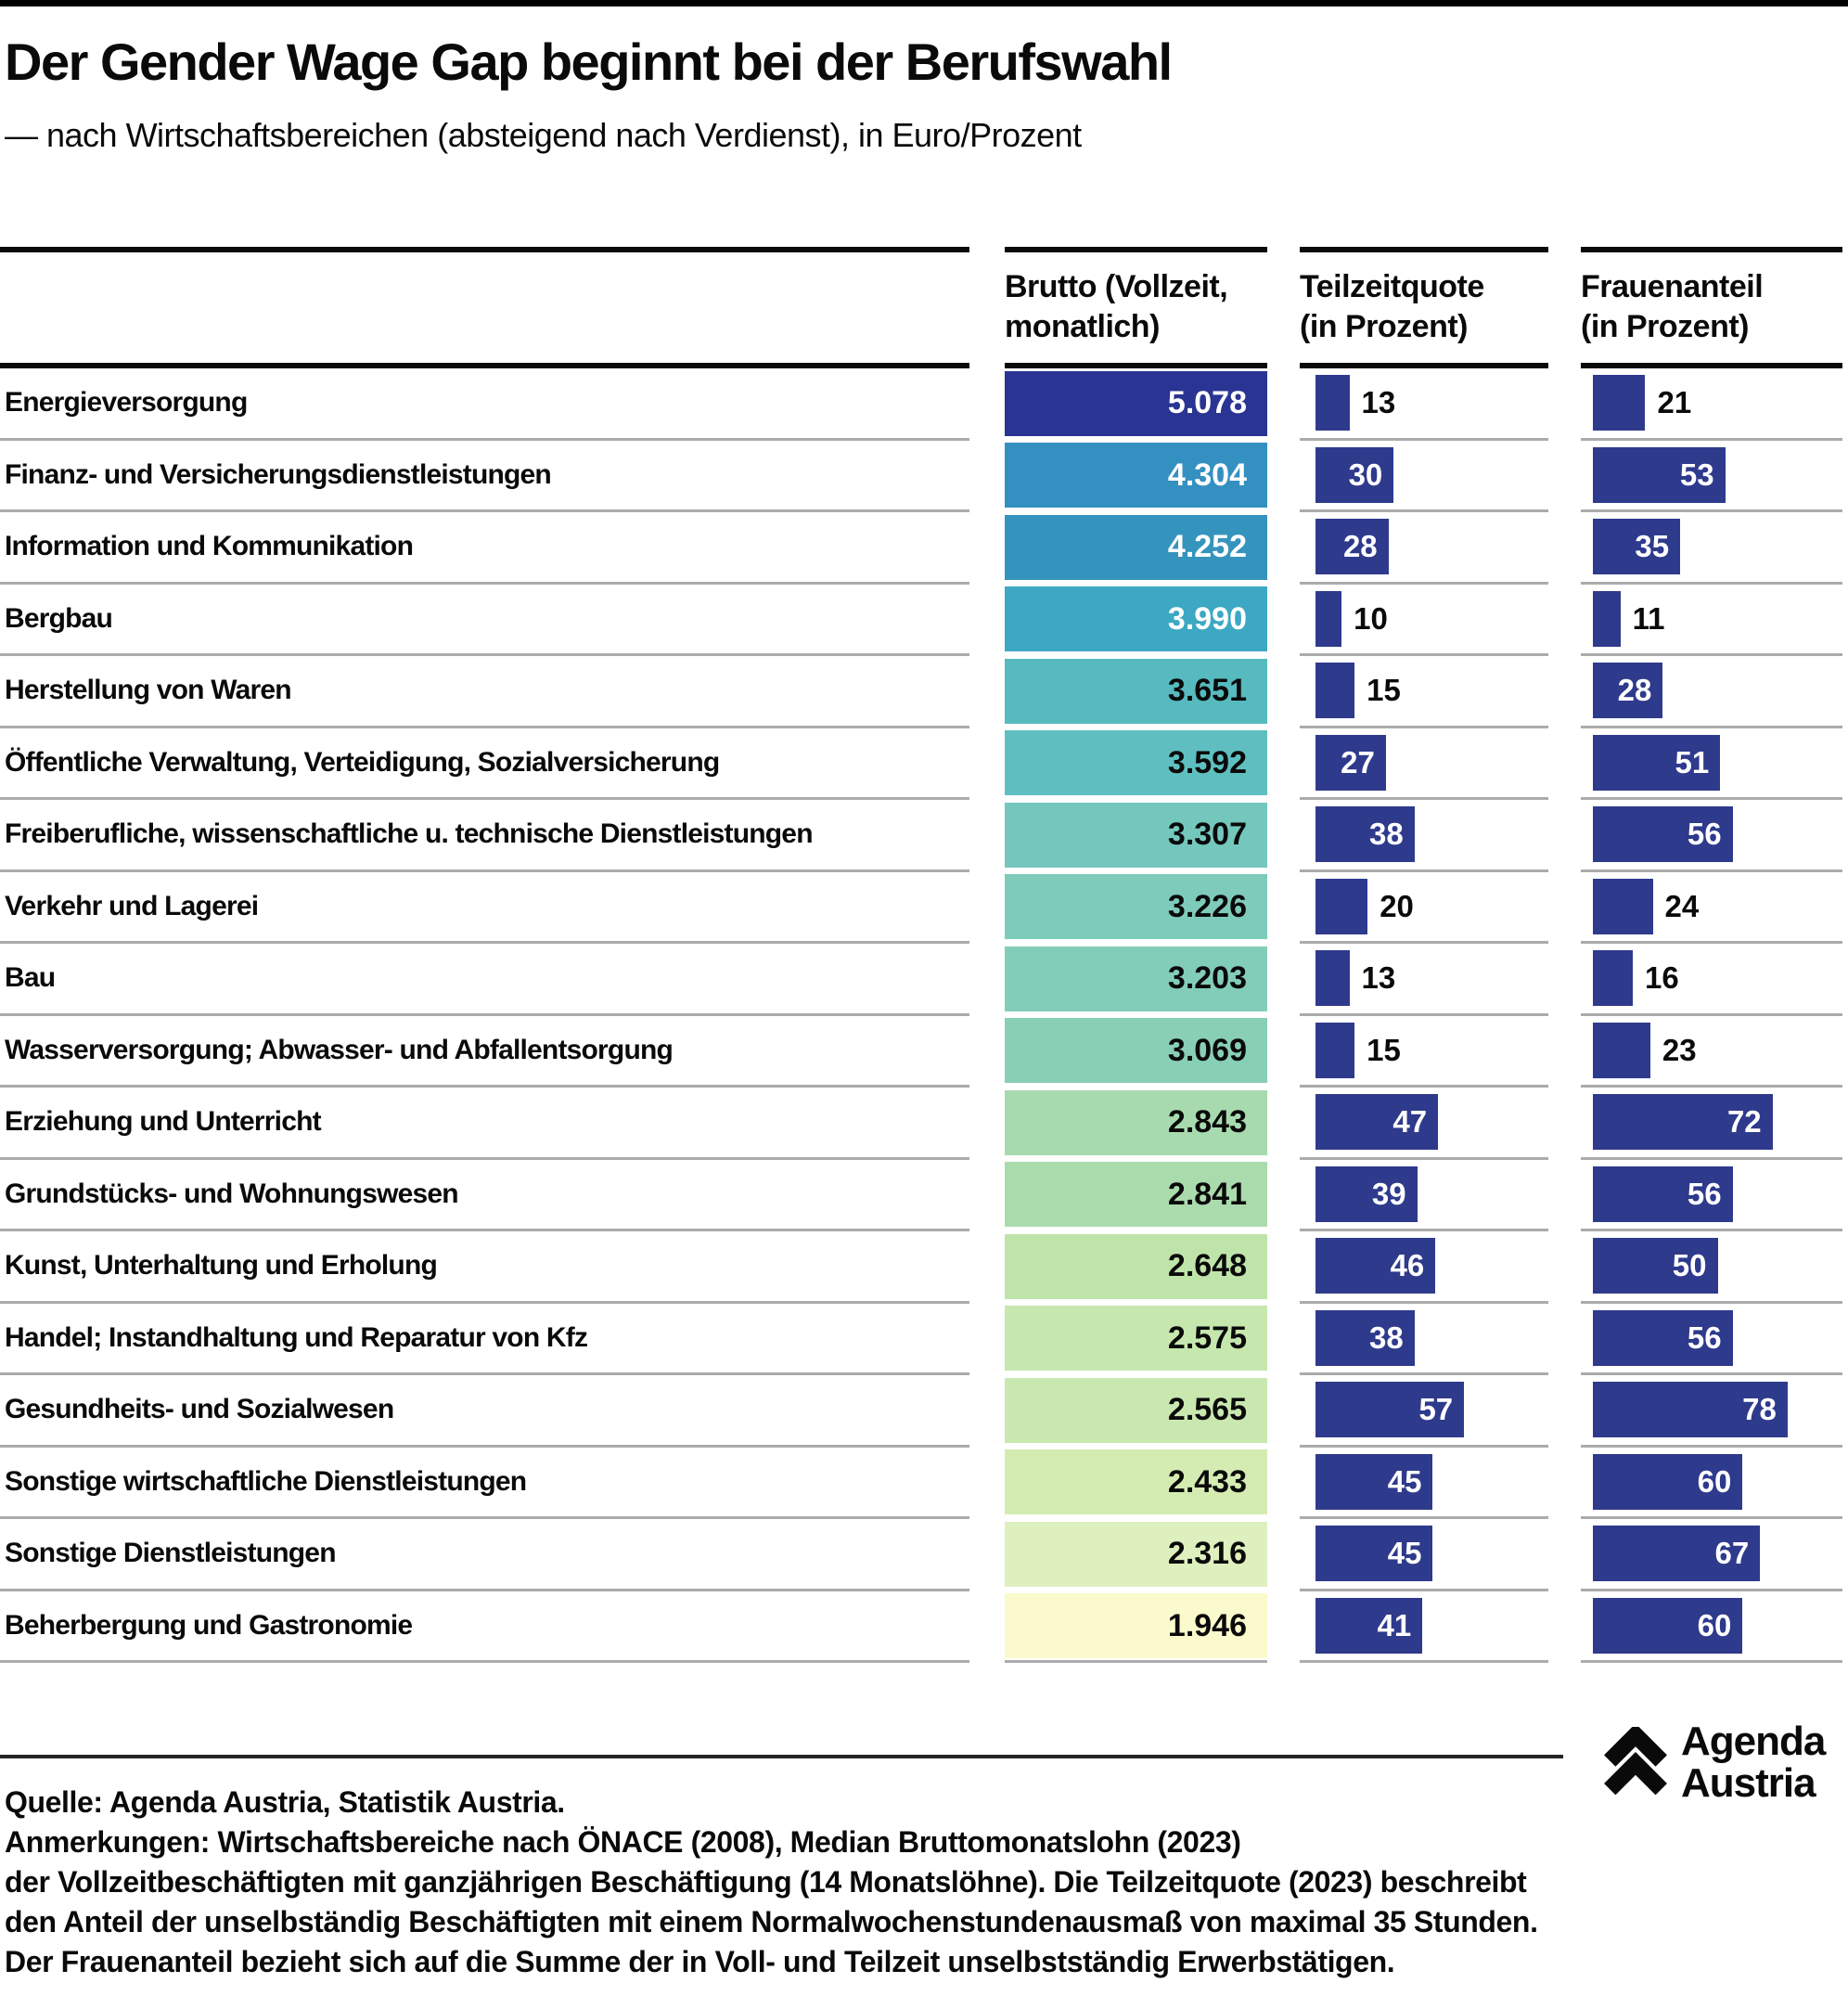  What do you see at coordinates (1683, 1123) in the screenshot?
I see `frauenanteil-bar: 72` at bounding box center [1683, 1123].